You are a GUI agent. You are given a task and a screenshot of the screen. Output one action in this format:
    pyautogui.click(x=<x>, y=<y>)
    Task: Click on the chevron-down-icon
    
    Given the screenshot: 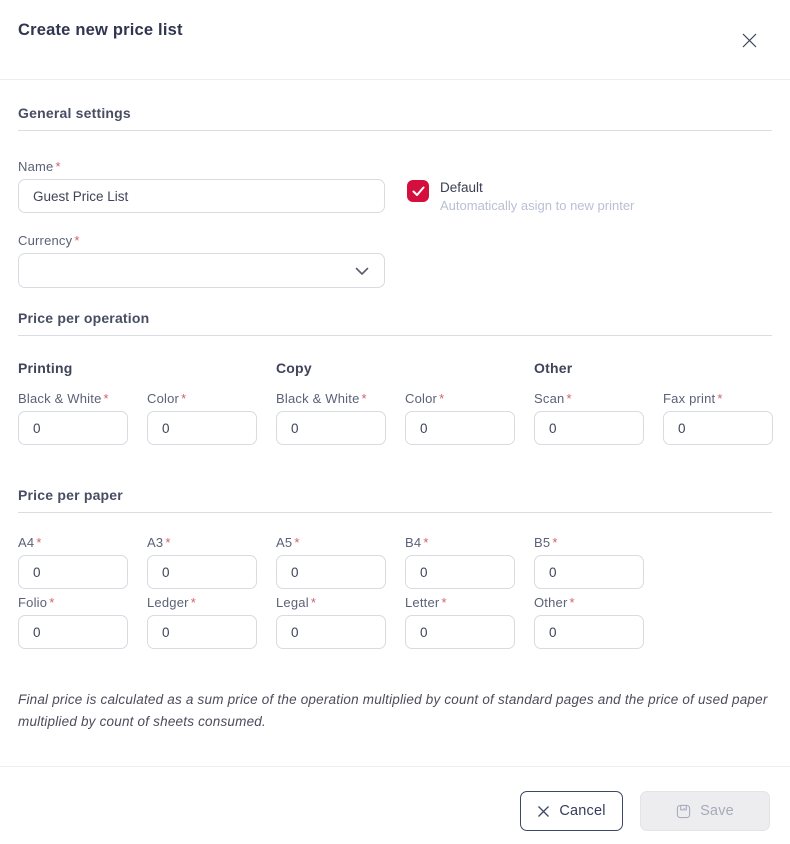 What is the action you would take?
    pyautogui.click(x=362, y=271)
    